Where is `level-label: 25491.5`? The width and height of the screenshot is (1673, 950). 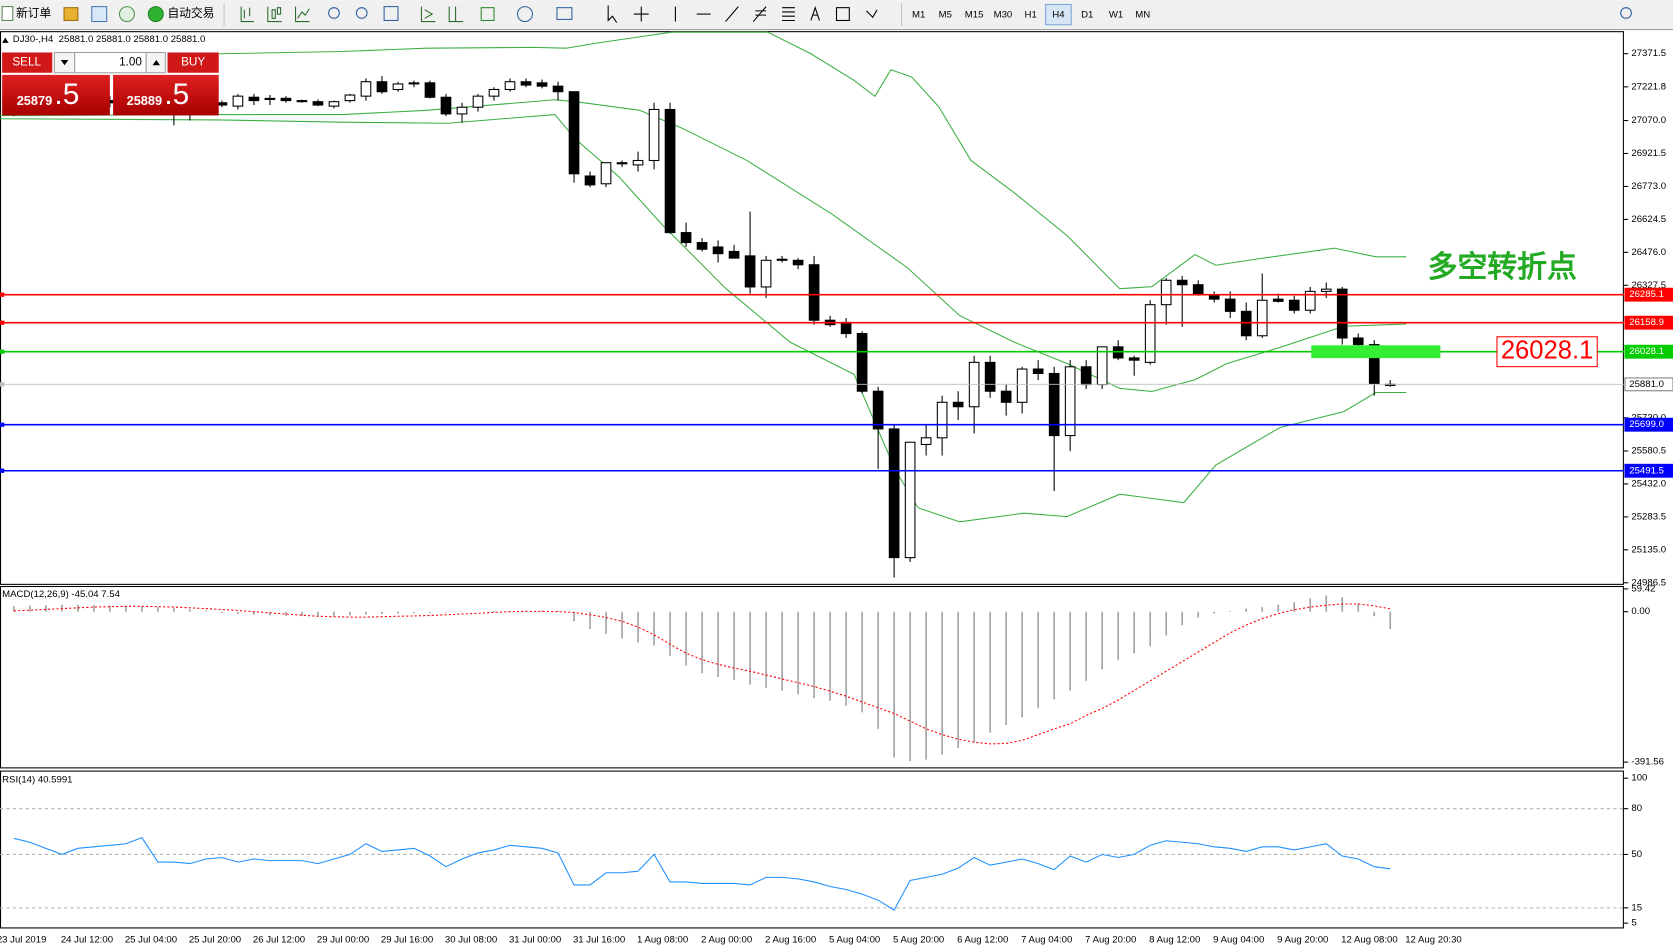 level-label: 25491.5 is located at coordinates (1646, 470).